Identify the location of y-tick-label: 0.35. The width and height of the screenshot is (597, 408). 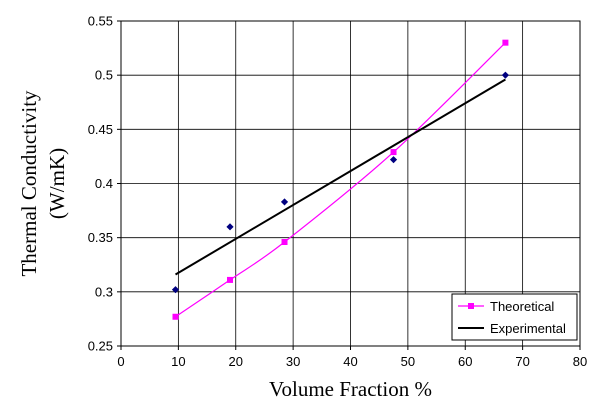
(100, 237).